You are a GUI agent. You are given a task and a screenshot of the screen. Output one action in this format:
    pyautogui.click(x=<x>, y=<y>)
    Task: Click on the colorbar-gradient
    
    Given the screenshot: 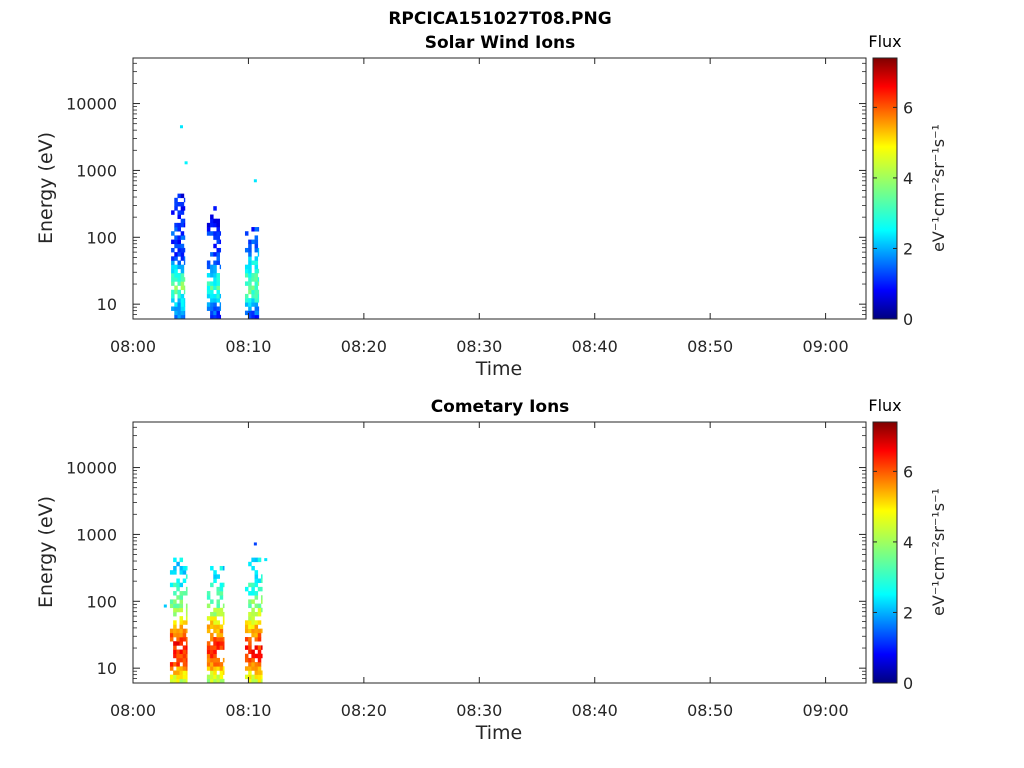 What is the action you would take?
    pyautogui.click(x=885, y=552)
    